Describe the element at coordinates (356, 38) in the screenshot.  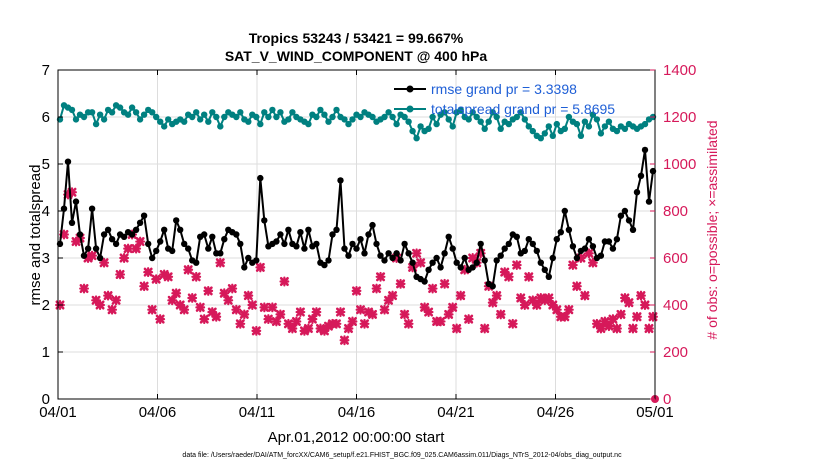
I see `chart-title-line1: Tropics 53243 / 53421 = 99.667%` at that location.